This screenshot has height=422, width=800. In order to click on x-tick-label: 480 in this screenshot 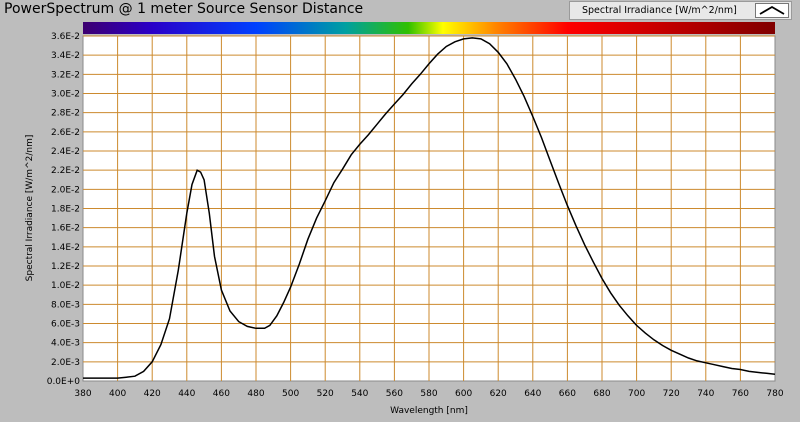, I will do `click(255, 394)`.